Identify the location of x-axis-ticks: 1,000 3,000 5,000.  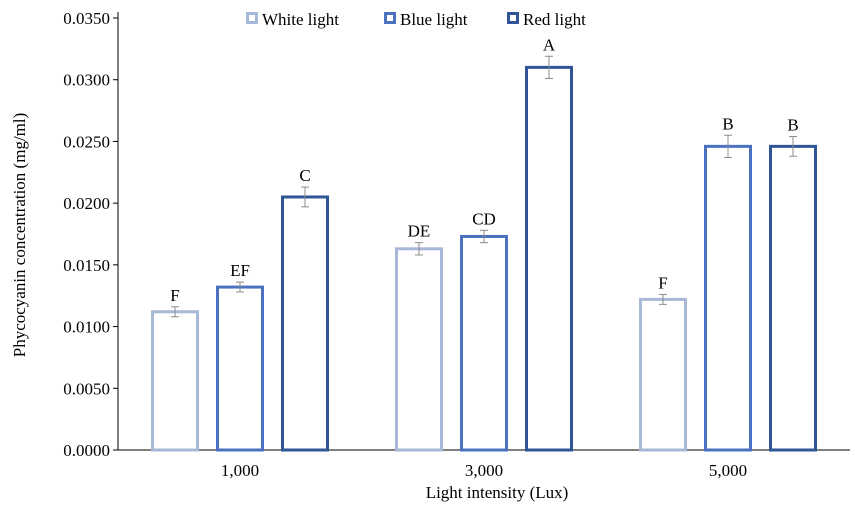
(484, 470).